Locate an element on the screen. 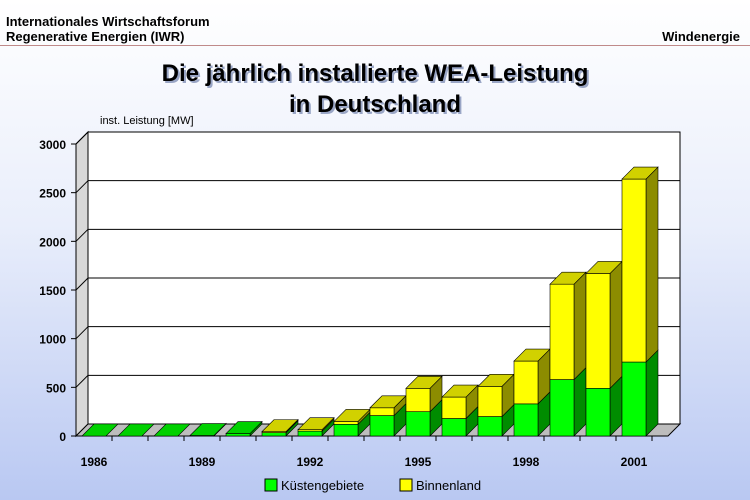  x-tick-label: 1992 is located at coordinates (310, 462).